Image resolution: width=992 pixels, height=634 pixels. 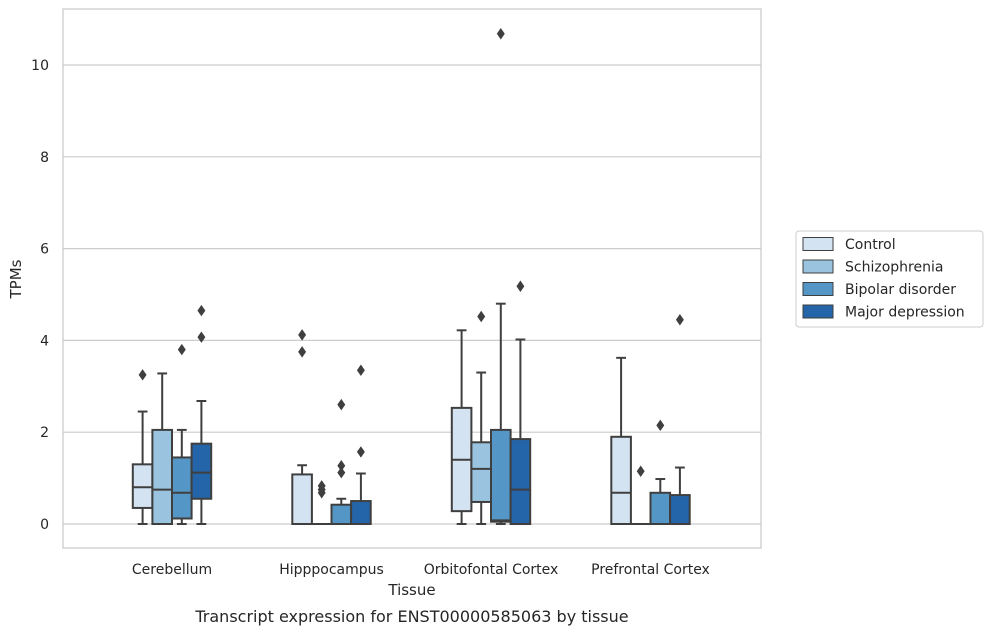 I want to click on legend-frame, so click(x=889, y=279).